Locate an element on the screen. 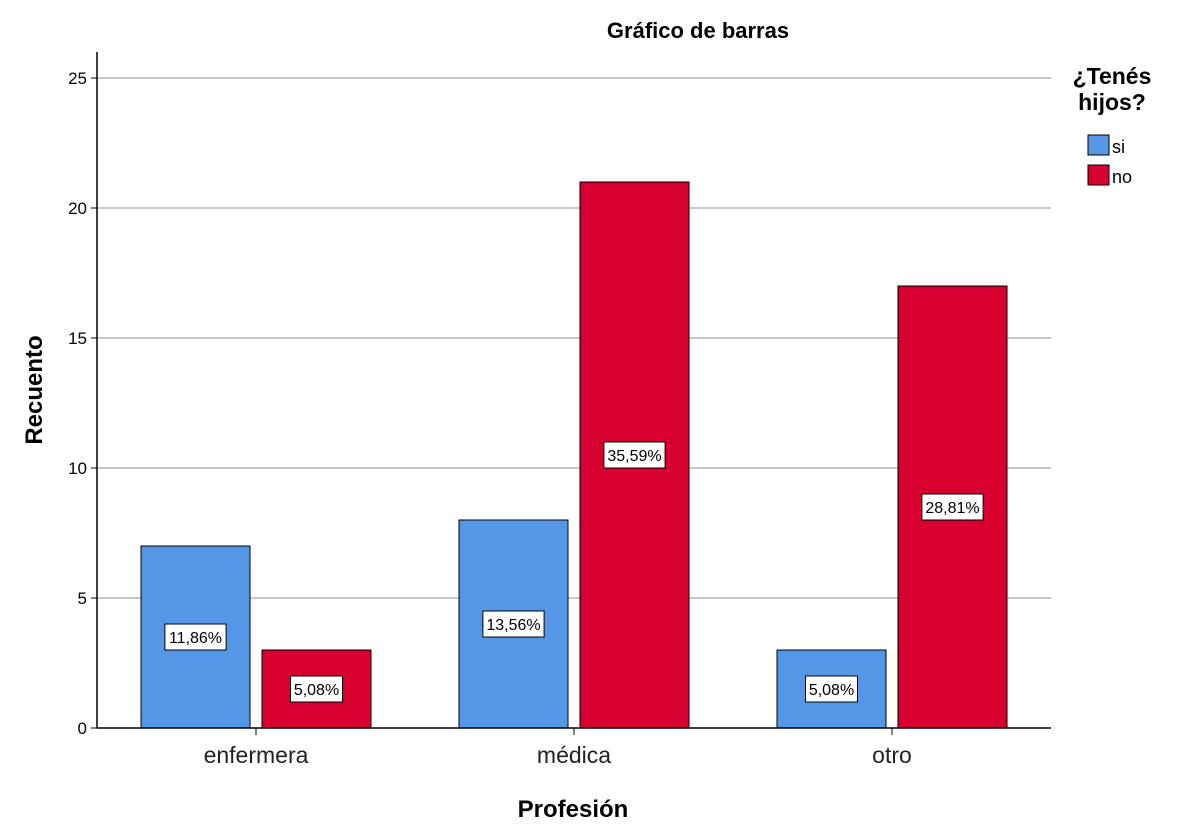 This screenshot has width=1181, height=827. data-label-no-enfermera: 5,08% is located at coordinates (316, 690).